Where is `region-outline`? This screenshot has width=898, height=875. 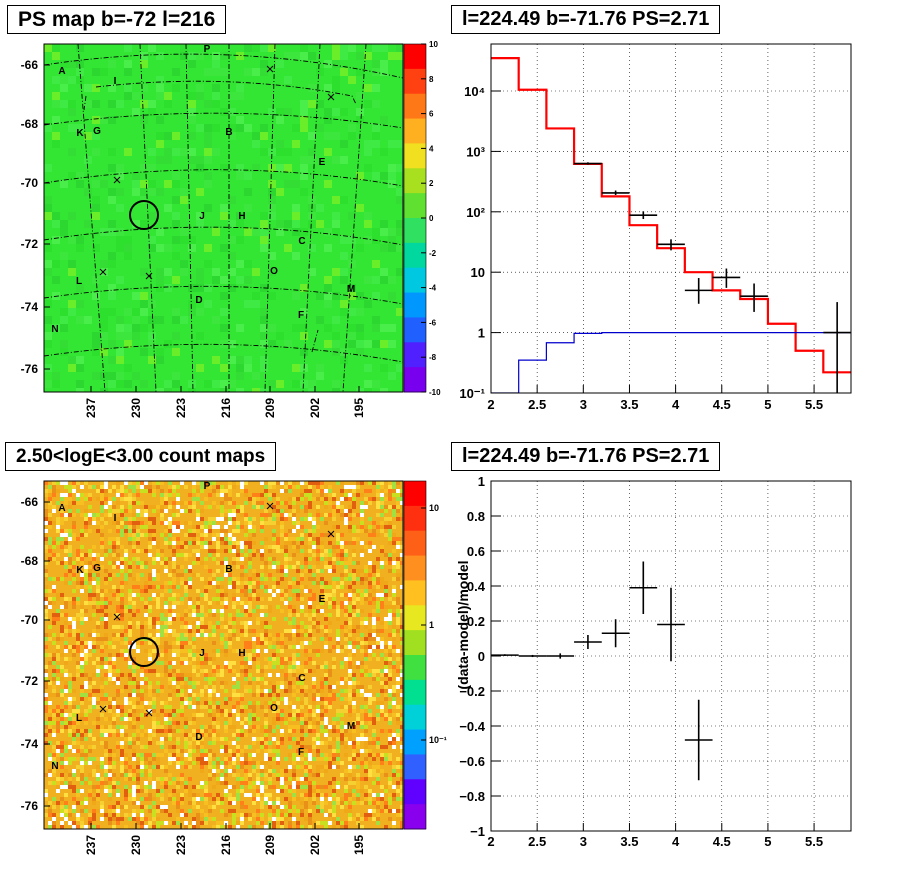
region-outline is located at coordinates (220, 216).